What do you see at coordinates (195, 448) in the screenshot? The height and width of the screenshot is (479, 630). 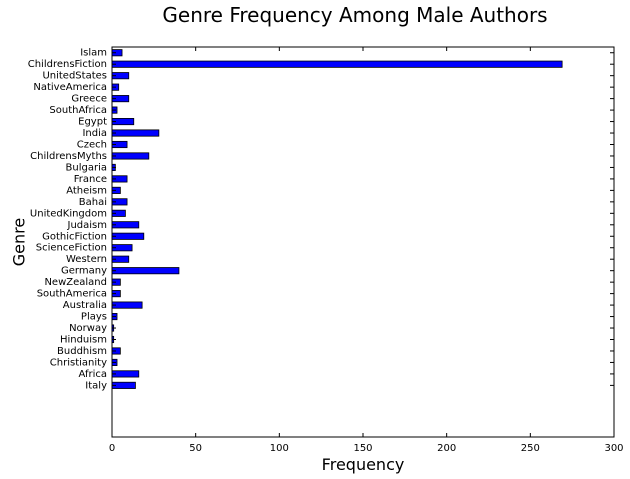 I see `x-tick-label: 50` at bounding box center [195, 448].